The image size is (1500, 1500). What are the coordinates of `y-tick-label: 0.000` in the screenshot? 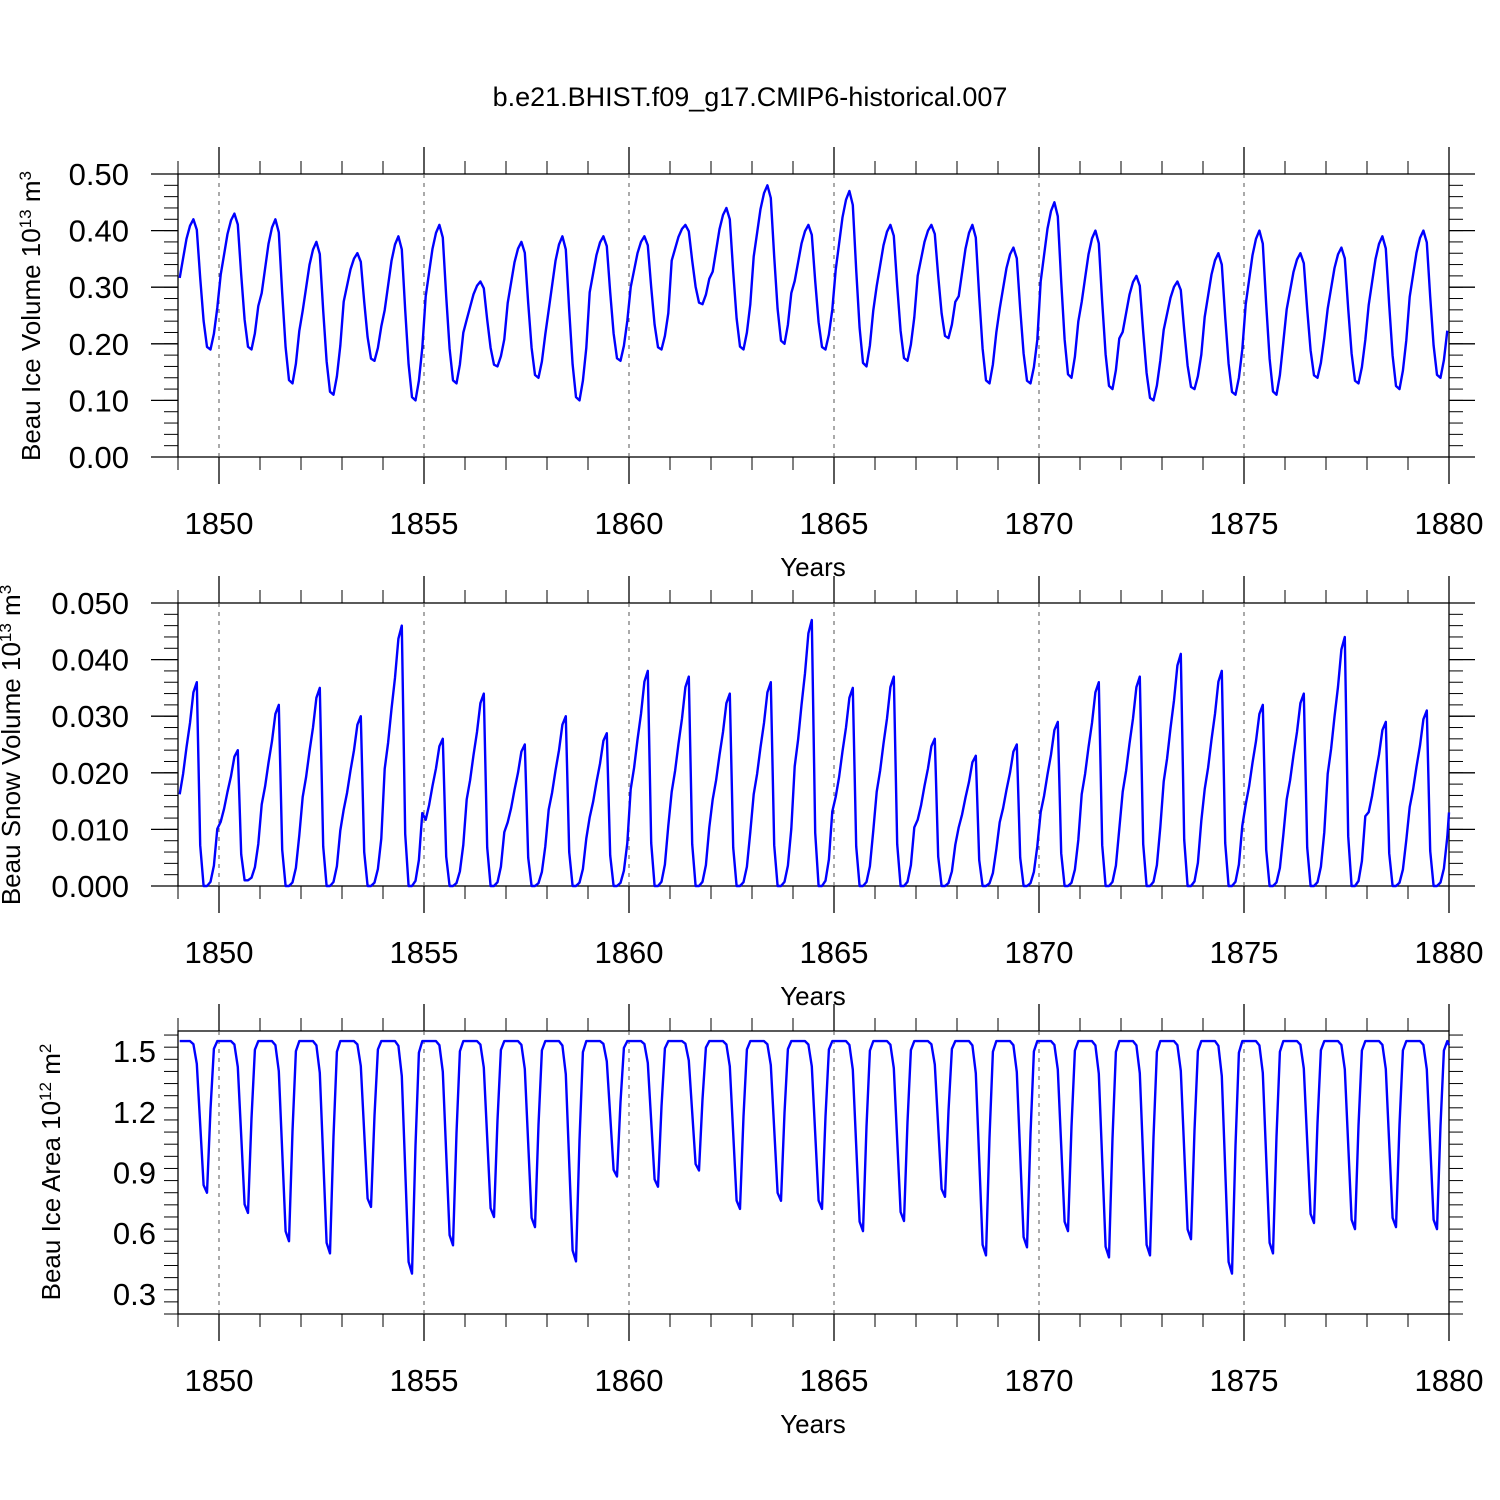 It's located at (90, 886).